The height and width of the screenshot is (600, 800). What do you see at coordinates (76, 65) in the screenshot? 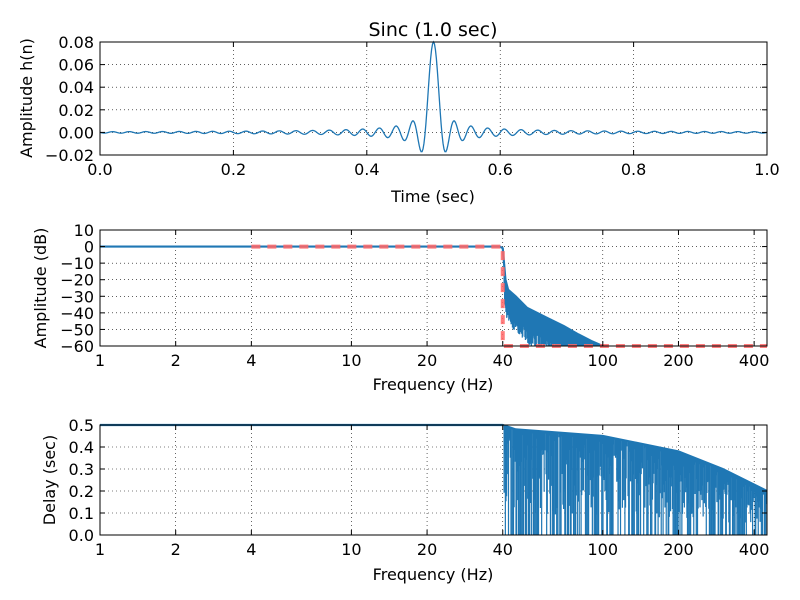
I see `y-tick-label: 0.06` at bounding box center [76, 65].